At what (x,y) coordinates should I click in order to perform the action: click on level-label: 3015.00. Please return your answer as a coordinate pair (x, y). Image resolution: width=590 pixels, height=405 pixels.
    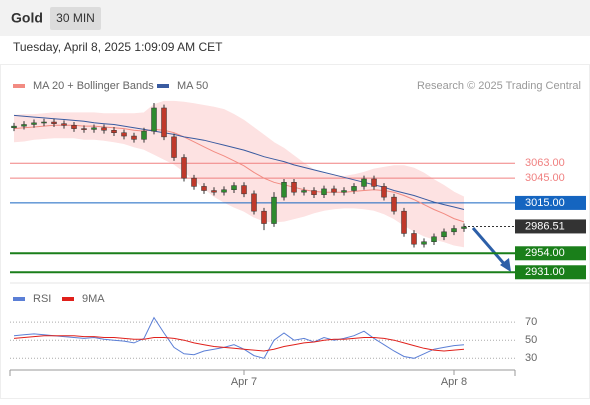
    Looking at the image, I should click on (545, 203).